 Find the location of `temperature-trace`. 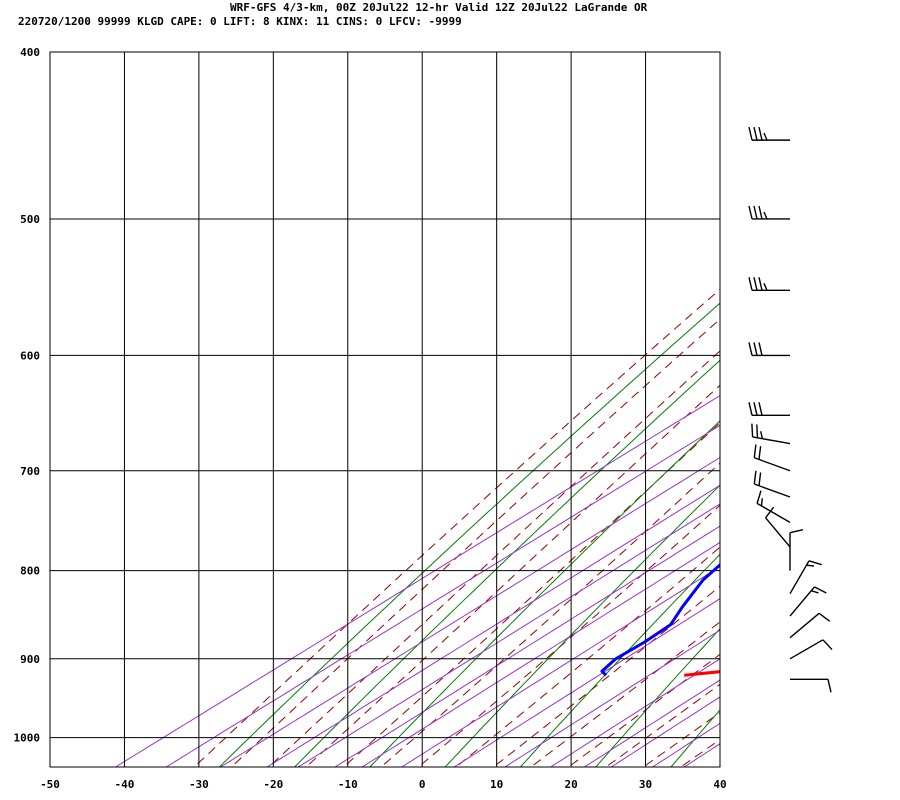

temperature-trace is located at coordinates (702, 673).